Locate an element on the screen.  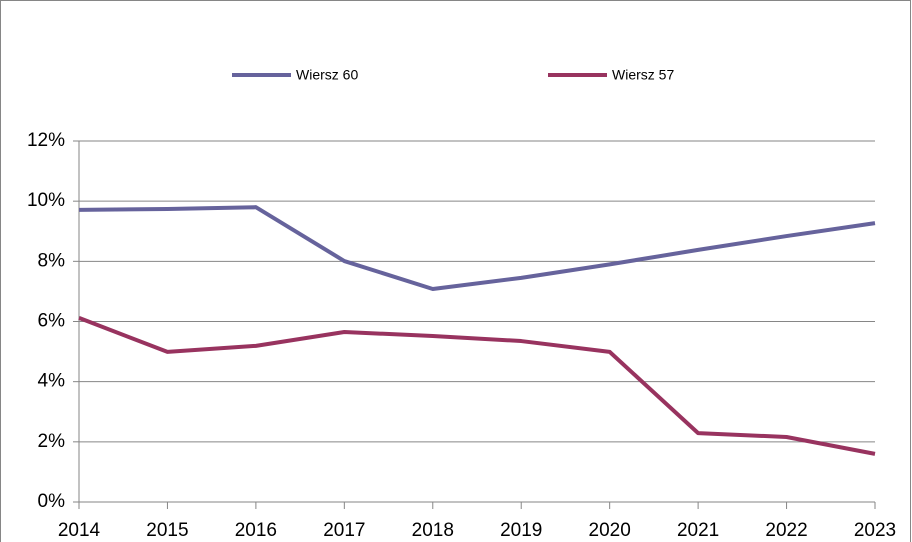
y-tick-label: 12% is located at coordinates (46, 140).